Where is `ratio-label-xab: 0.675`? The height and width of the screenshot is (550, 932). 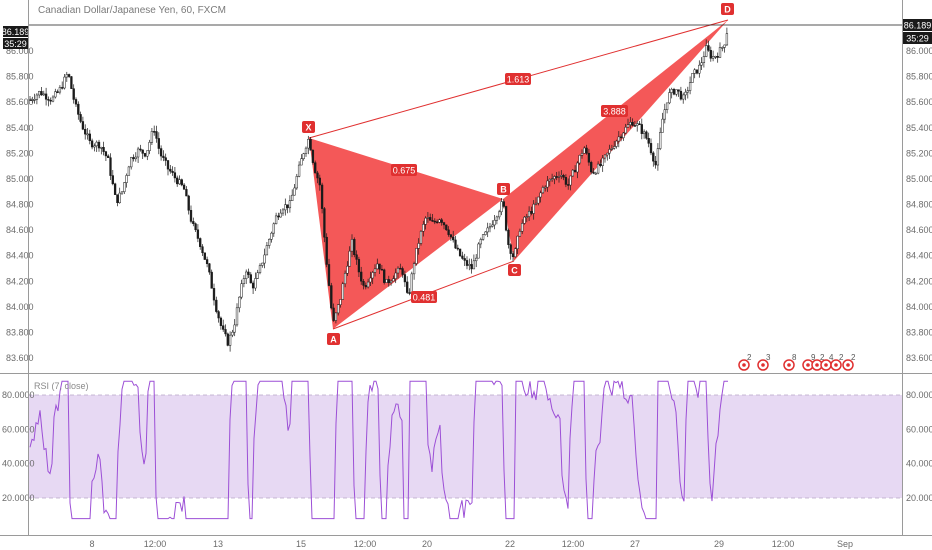 ratio-label-xab: 0.675 is located at coordinates (404, 170).